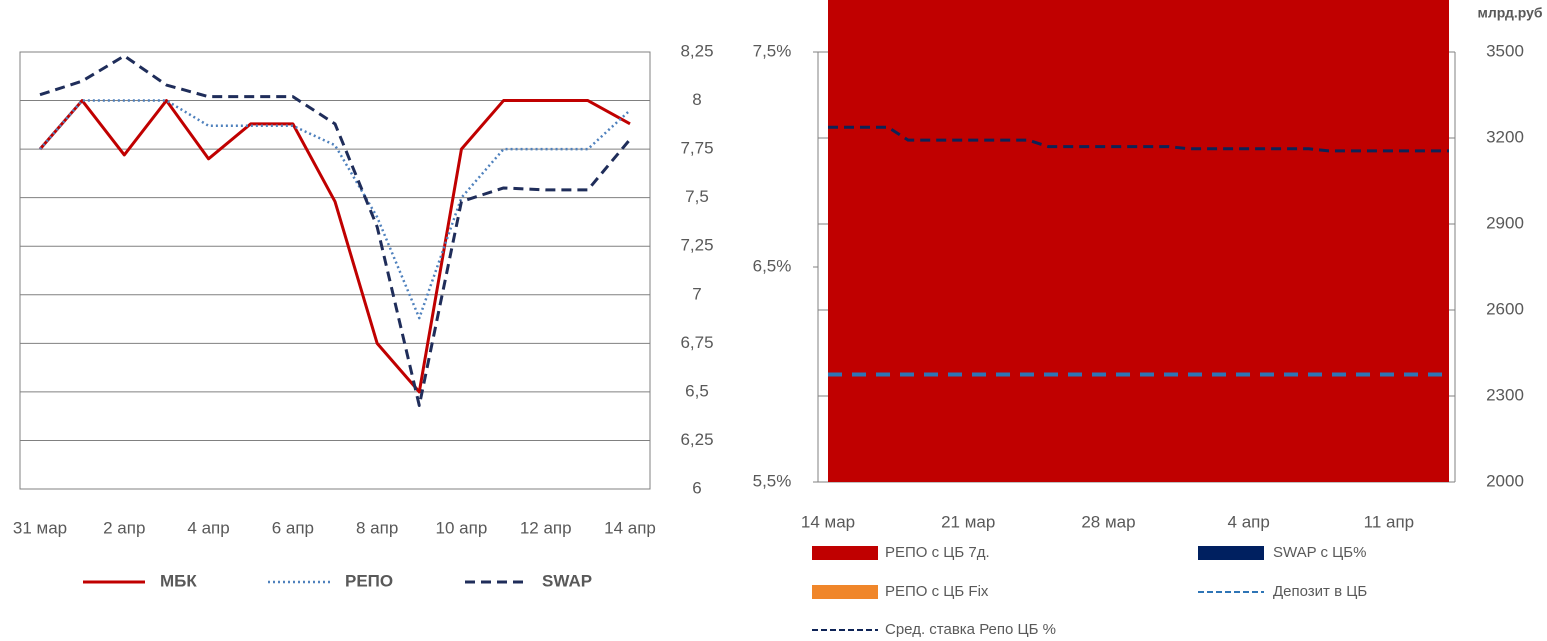 This screenshot has height=641, width=1547. What do you see at coordinates (335, 209) in the screenshot?
I see `series-line` at bounding box center [335, 209].